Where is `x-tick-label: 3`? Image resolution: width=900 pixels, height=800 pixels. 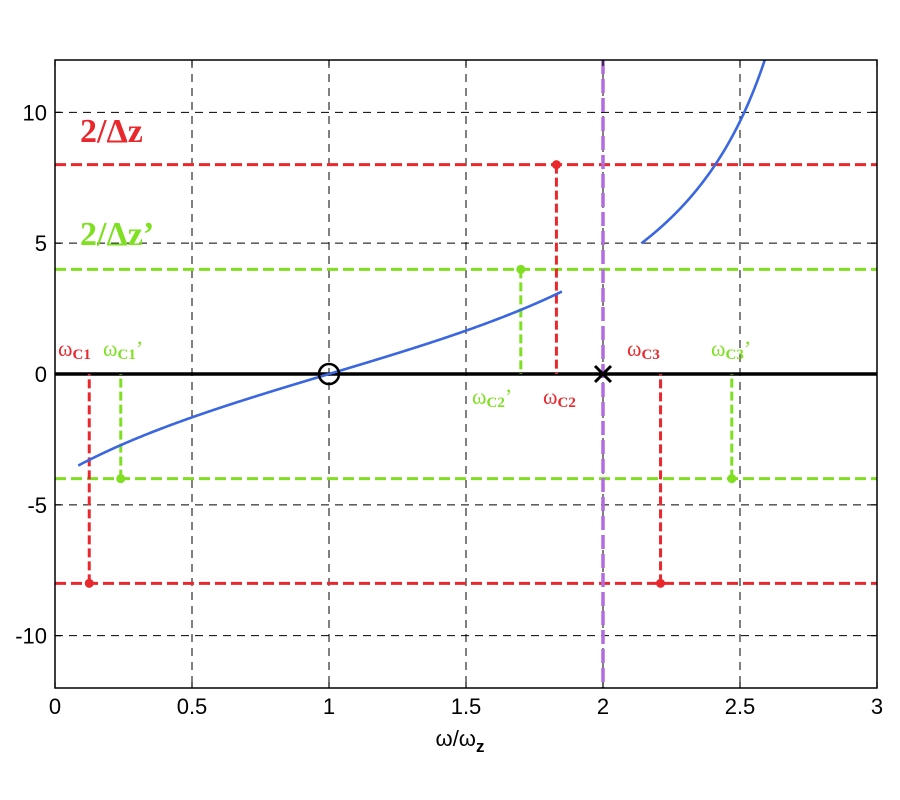
x-tick-label: 3 is located at coordinates (877, 706).